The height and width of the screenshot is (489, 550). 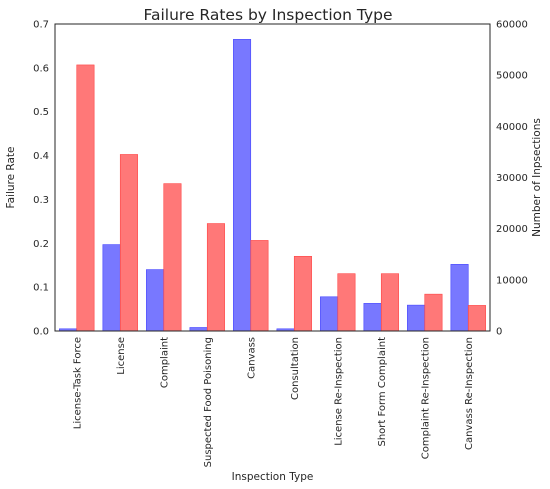 What do you see at coordinates (41, 156) in the screenshot?
I see `left-tick-label: 0.4` at bounding box center [41, 156].